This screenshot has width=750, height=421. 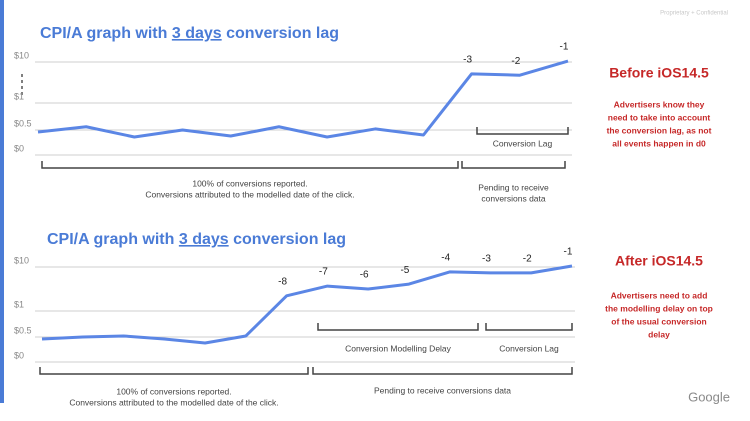 I want to click on side-text: Advertisers need to add, so click(x=659, y=295).